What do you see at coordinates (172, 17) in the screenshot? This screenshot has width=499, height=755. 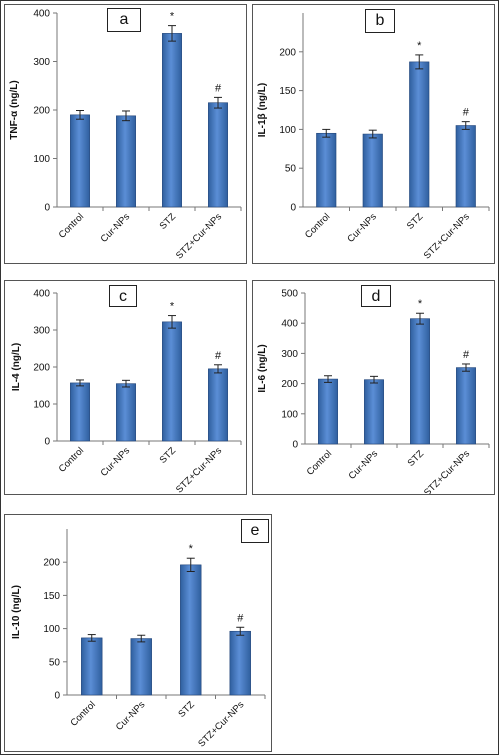 I see `chart-a-significance-mark: *` at bounding box center [172, 17].